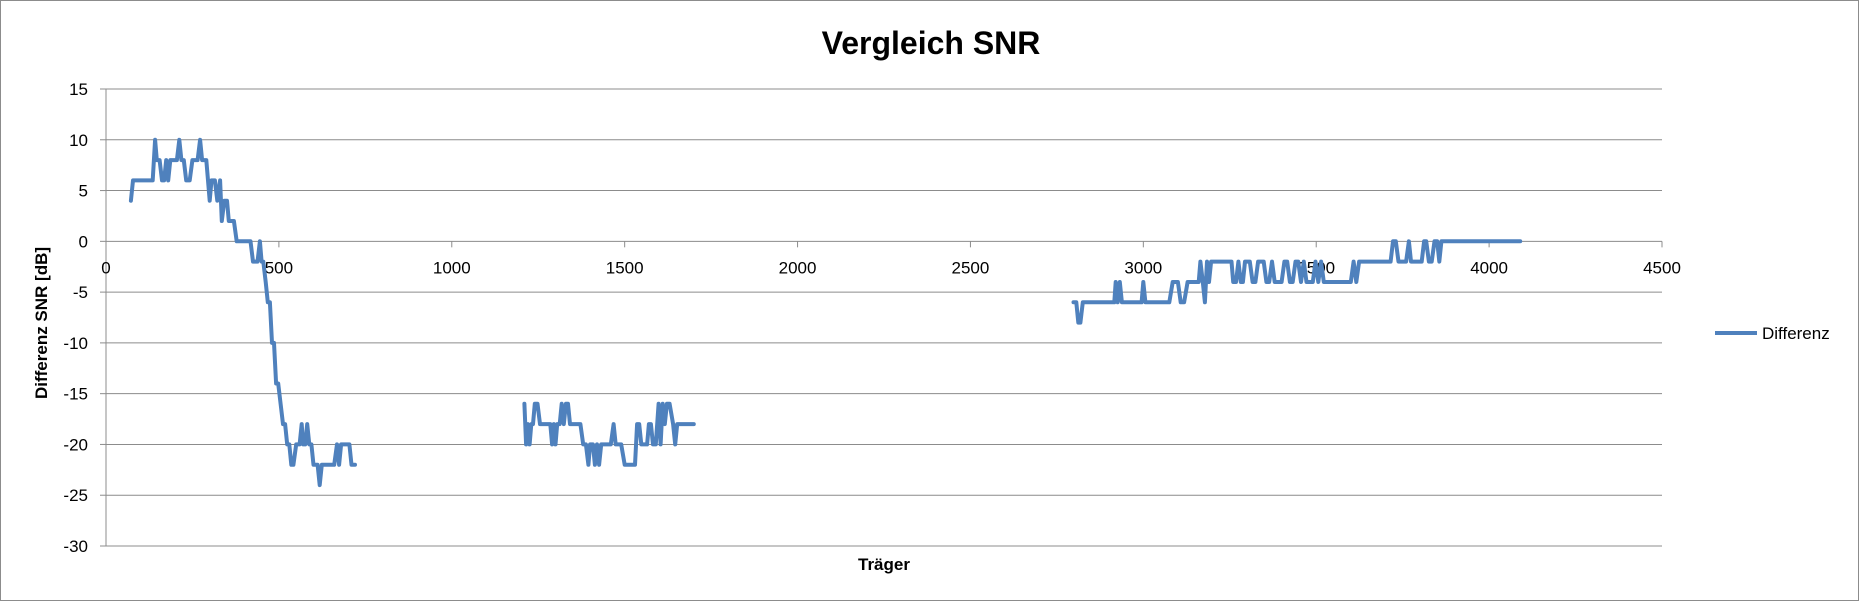 The image size is (1859, 601). What do you see at coordinates (279, 267) in the screenshot?
I see `x-tick-label: 500` at bounding box center [279, 267].